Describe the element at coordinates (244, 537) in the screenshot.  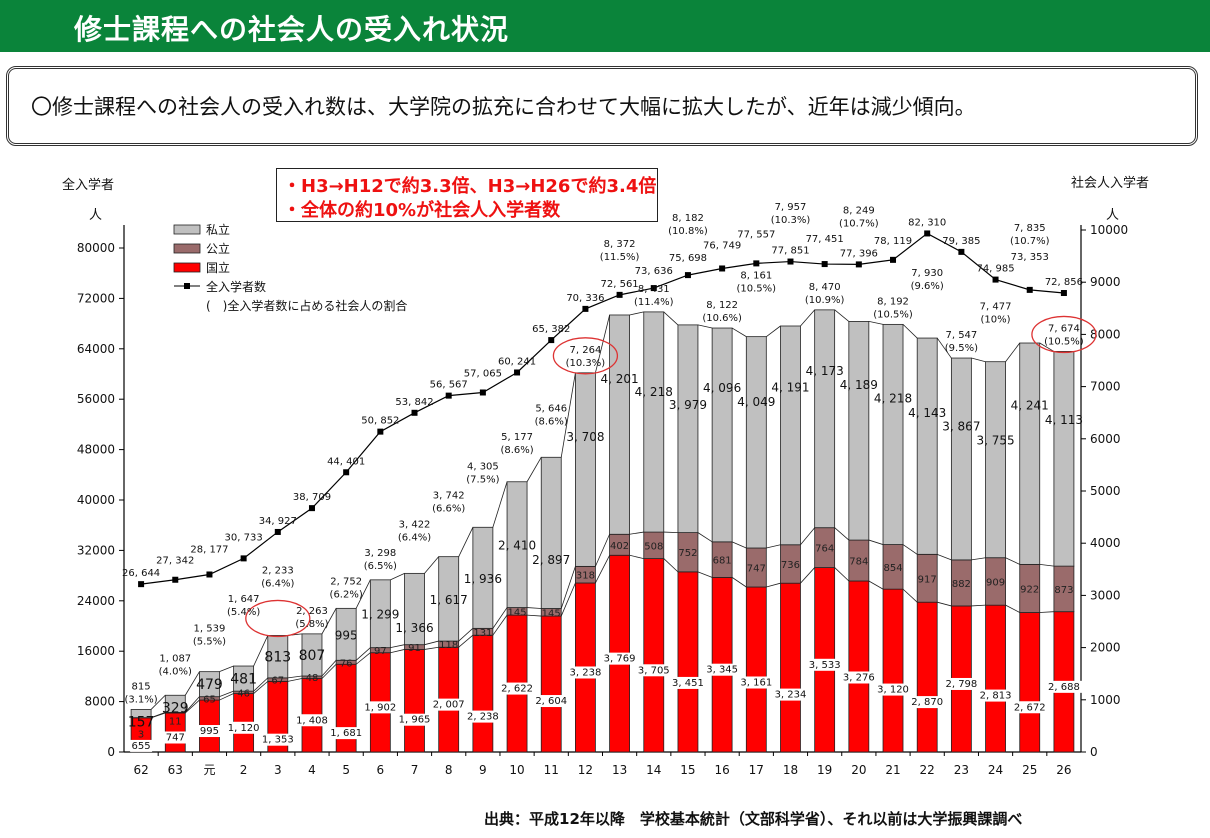
I see `line-value-label: 30, 733` at that location.